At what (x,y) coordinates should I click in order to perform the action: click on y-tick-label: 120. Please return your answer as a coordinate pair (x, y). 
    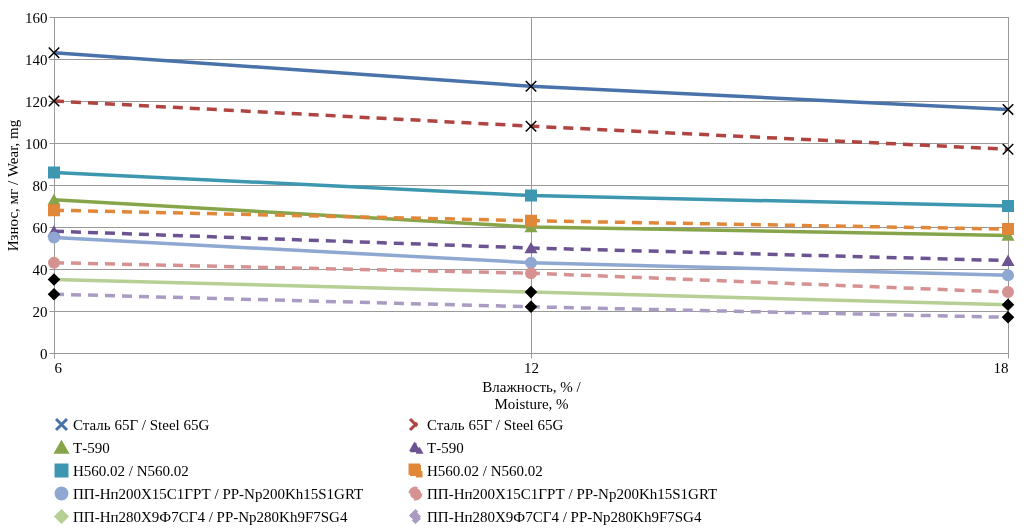
    Looking at the image, I should click on (36, 101).